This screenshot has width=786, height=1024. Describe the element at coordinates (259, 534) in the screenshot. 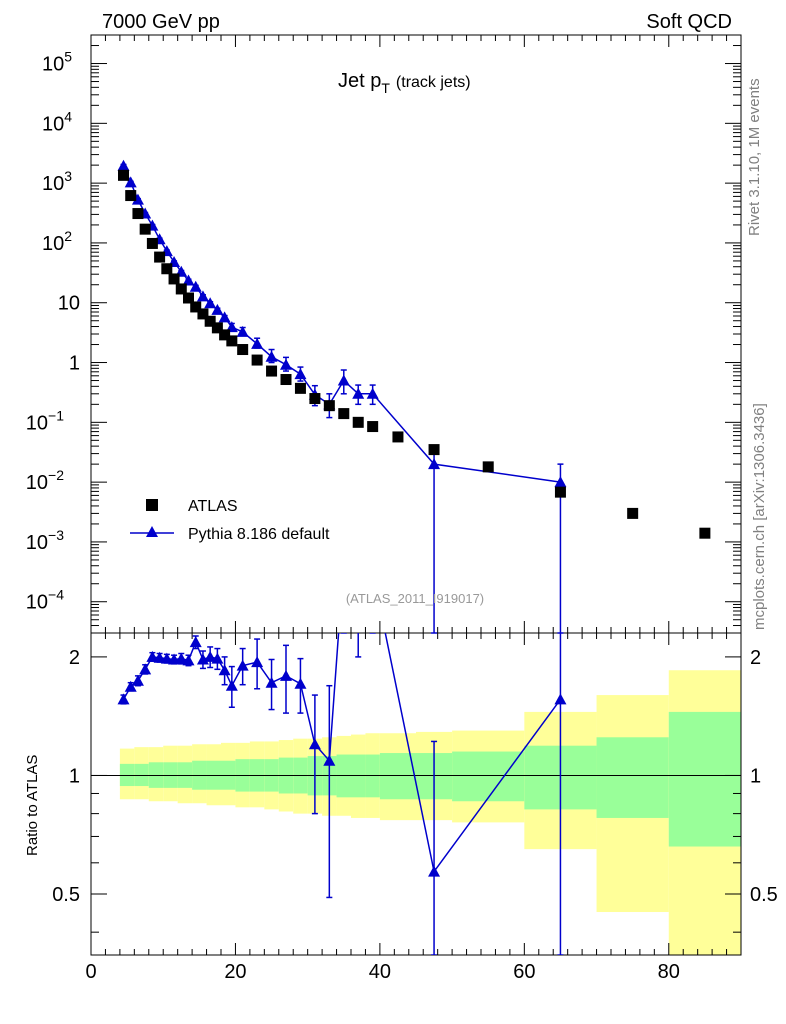

I see `legend-pythia-label: Pythia 8.186 default` at that location.